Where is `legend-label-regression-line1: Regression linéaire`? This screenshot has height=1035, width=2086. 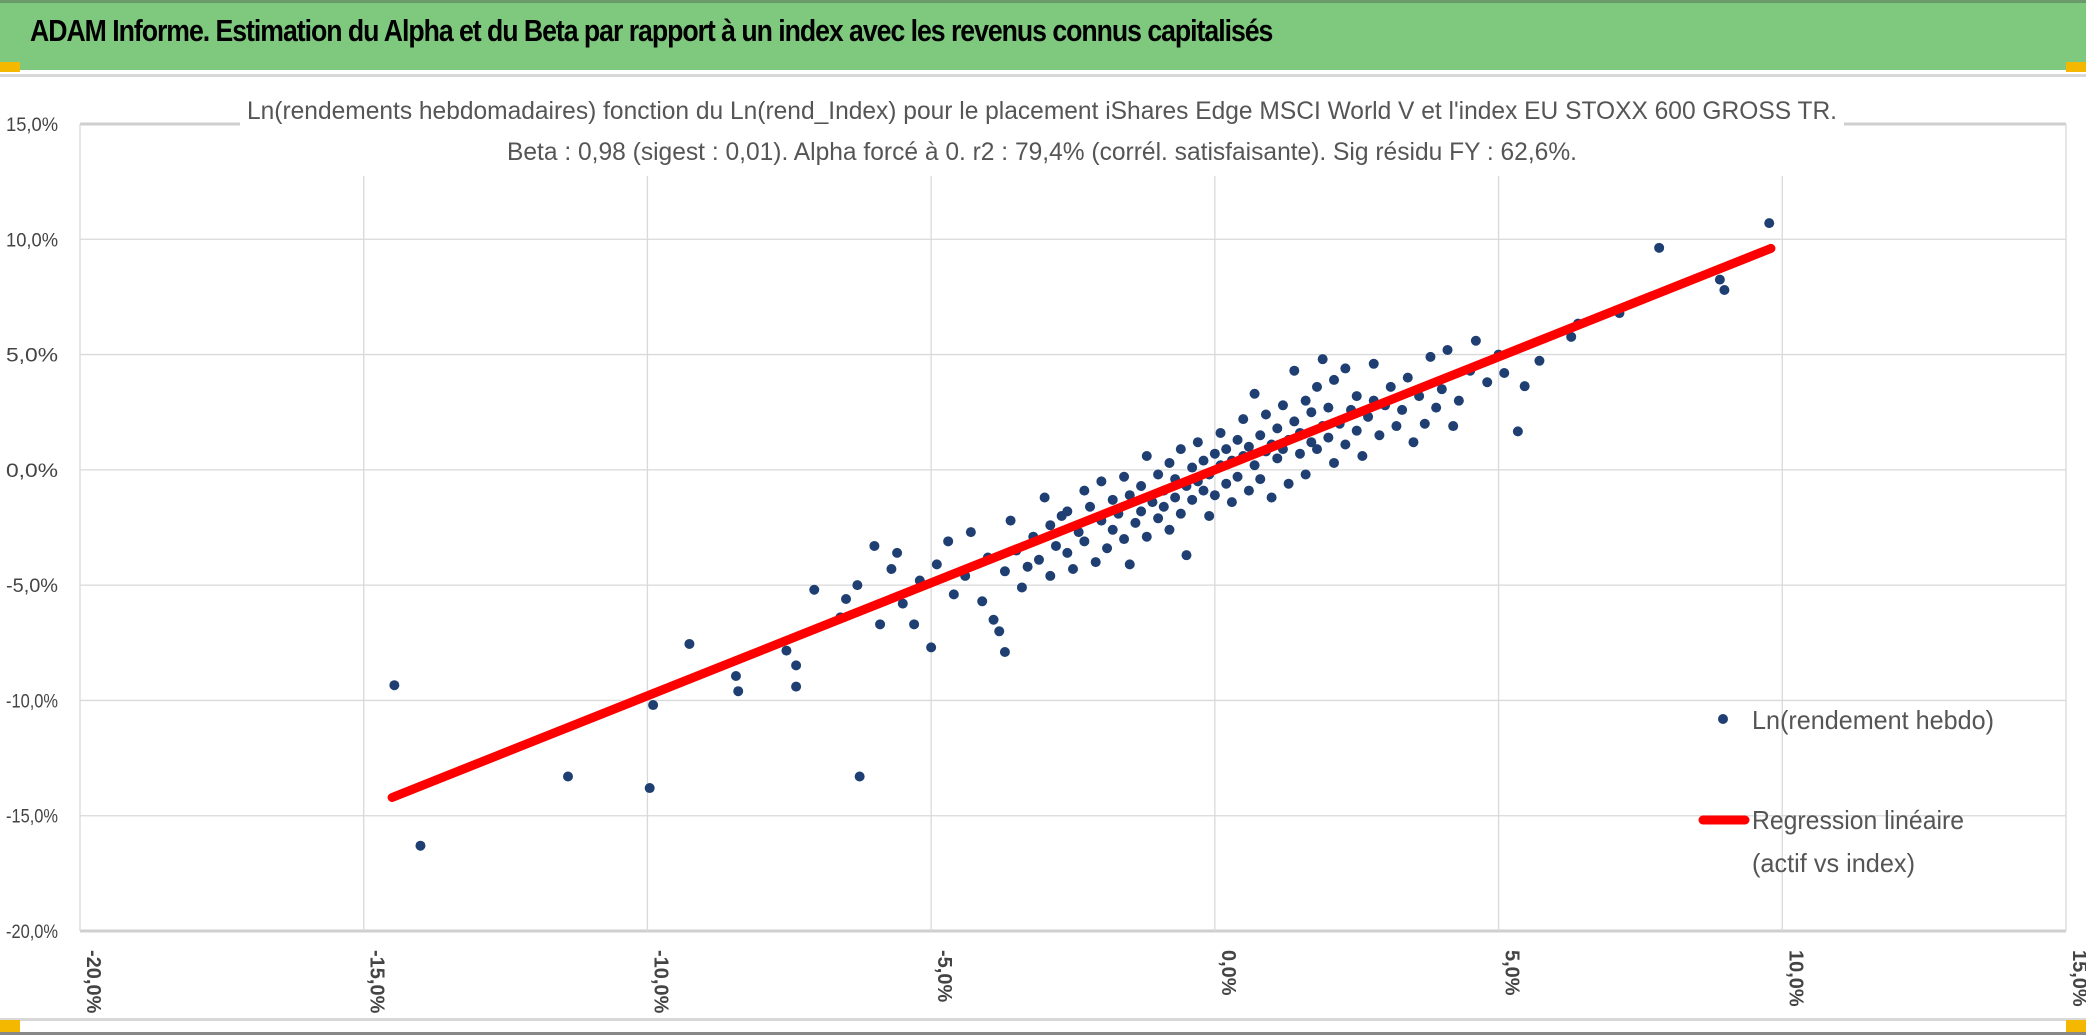
legend-label-regression-line1: Regression linéaire is located at coordinates (1858, 820).